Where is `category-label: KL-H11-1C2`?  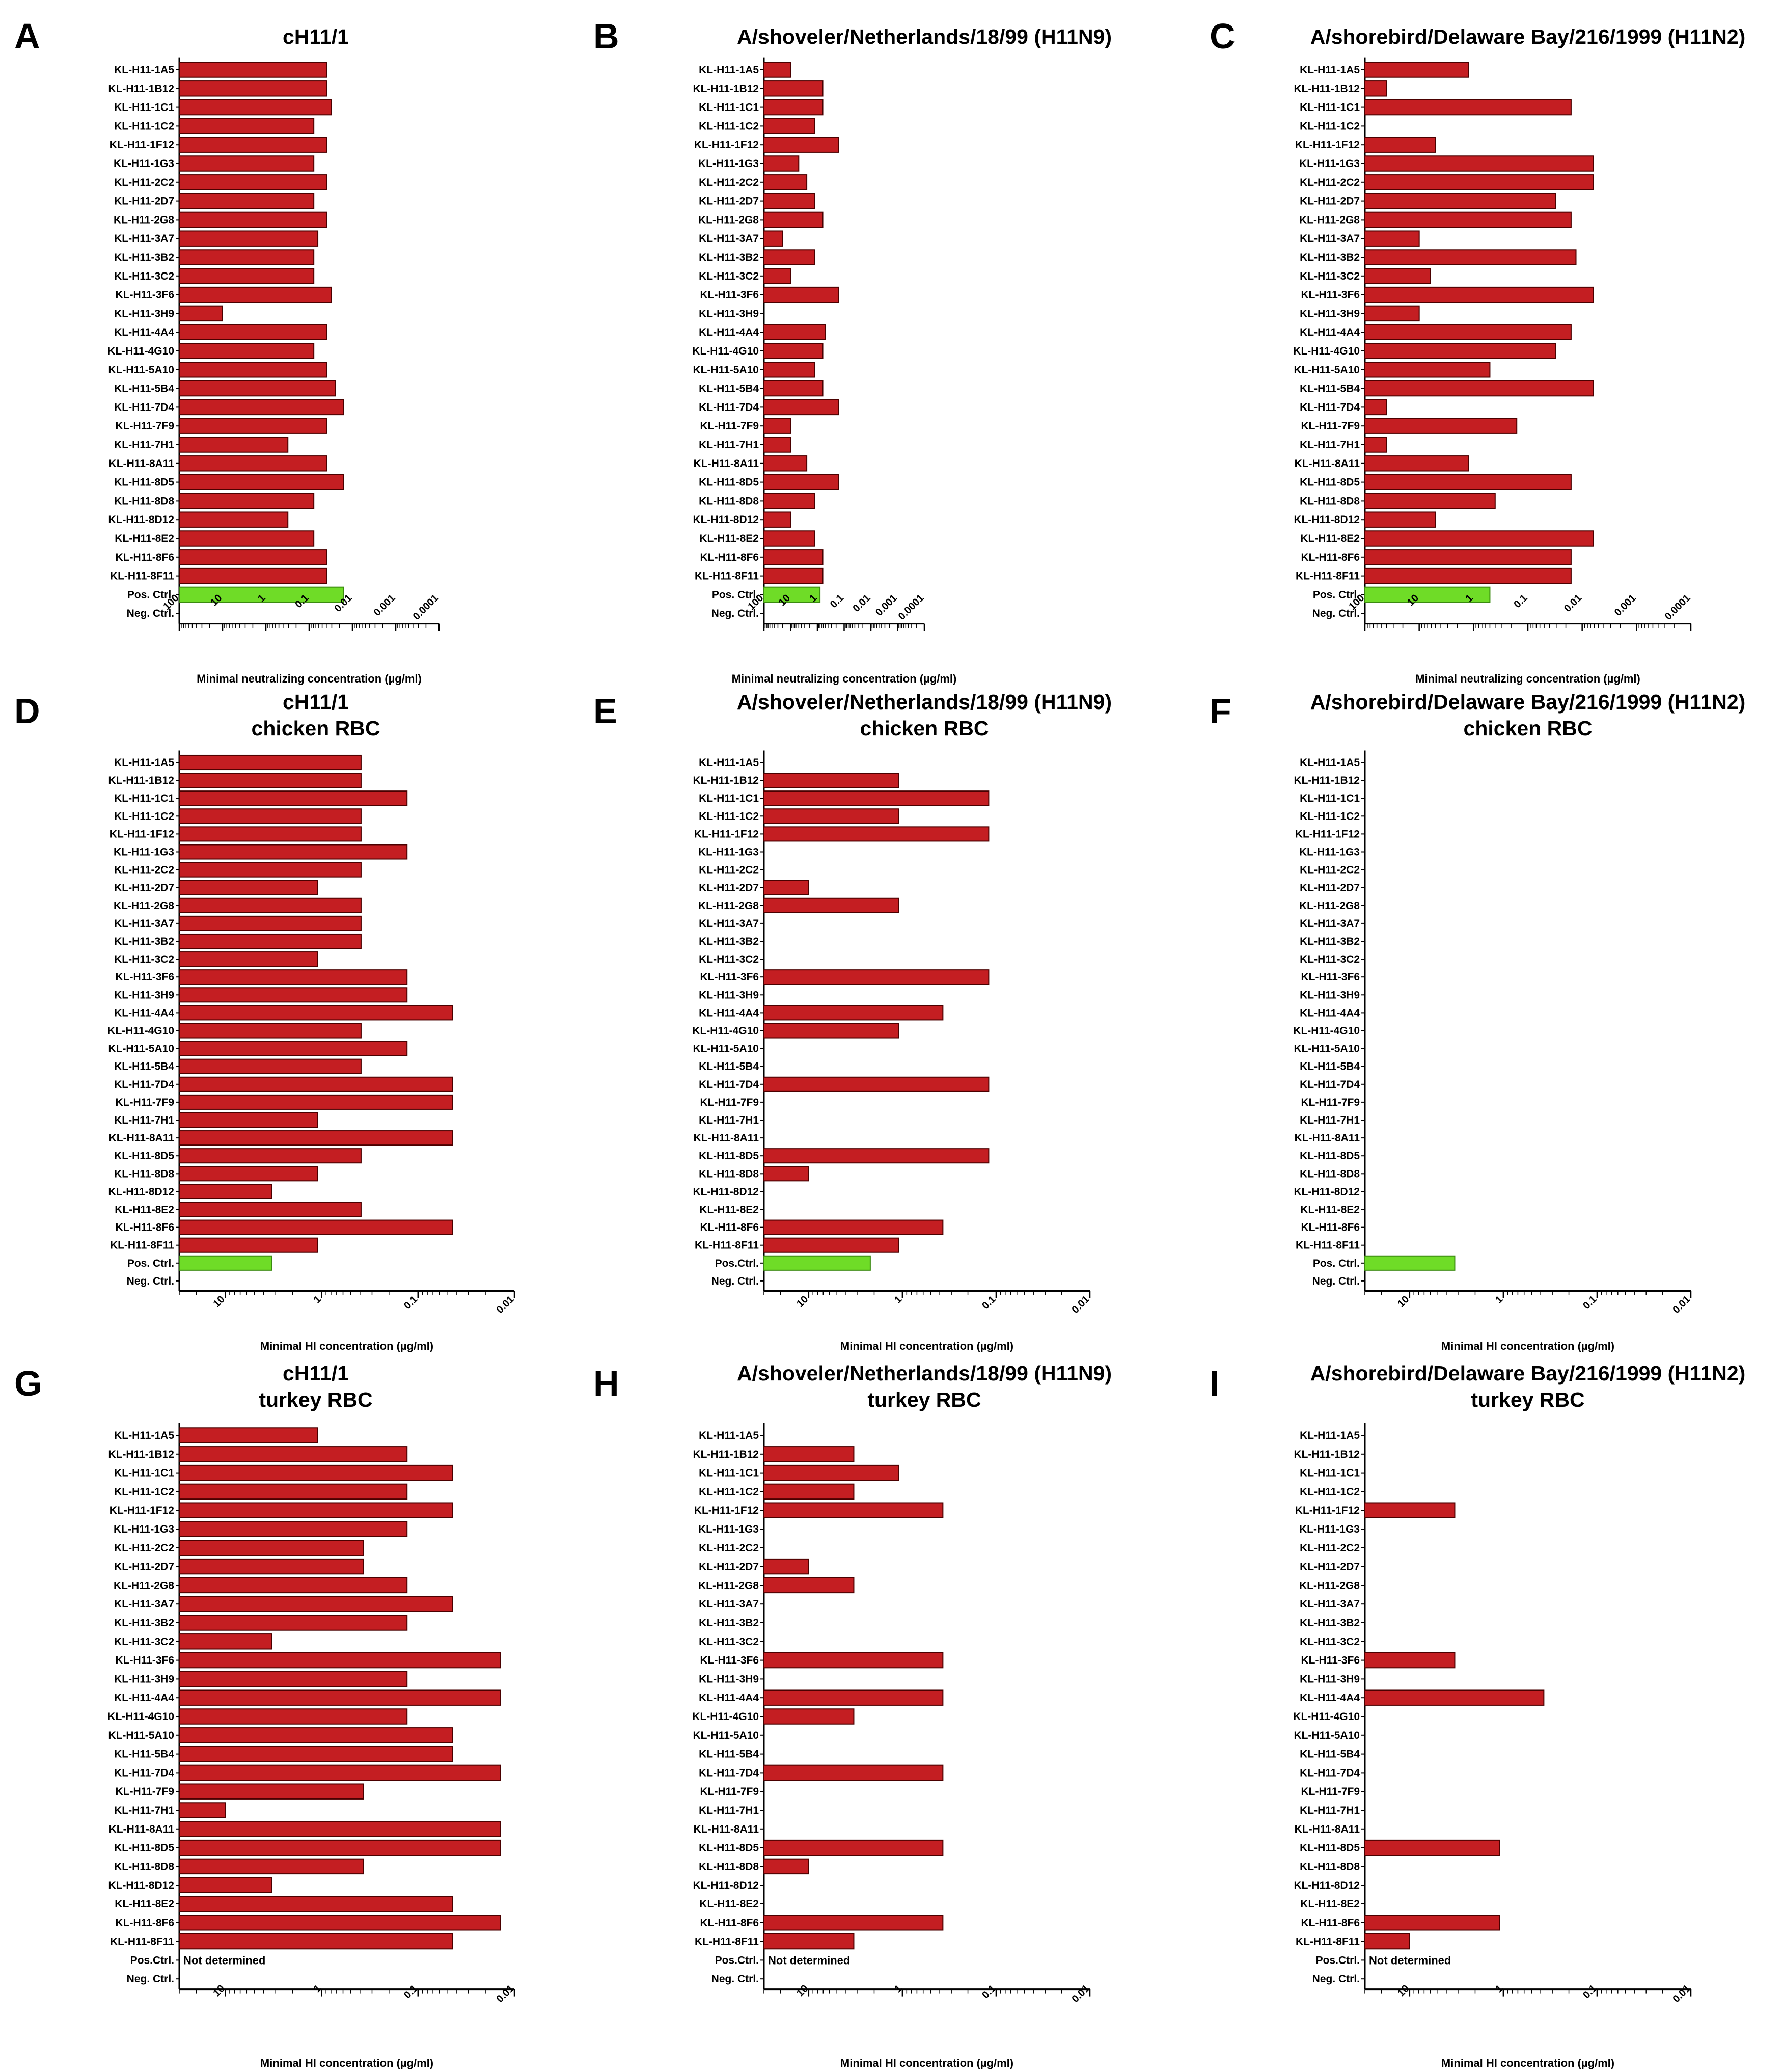
category-label: KL-H11-1C2 is located at coordinates (144, 126).